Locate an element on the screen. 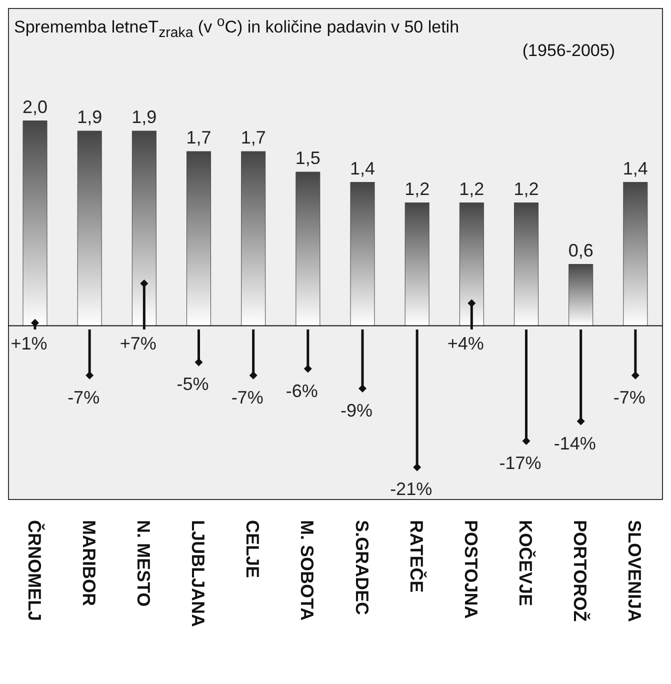 The height and width of the screenshot is (684, 671). data-label: +7% is located at coordinates (138, 343).